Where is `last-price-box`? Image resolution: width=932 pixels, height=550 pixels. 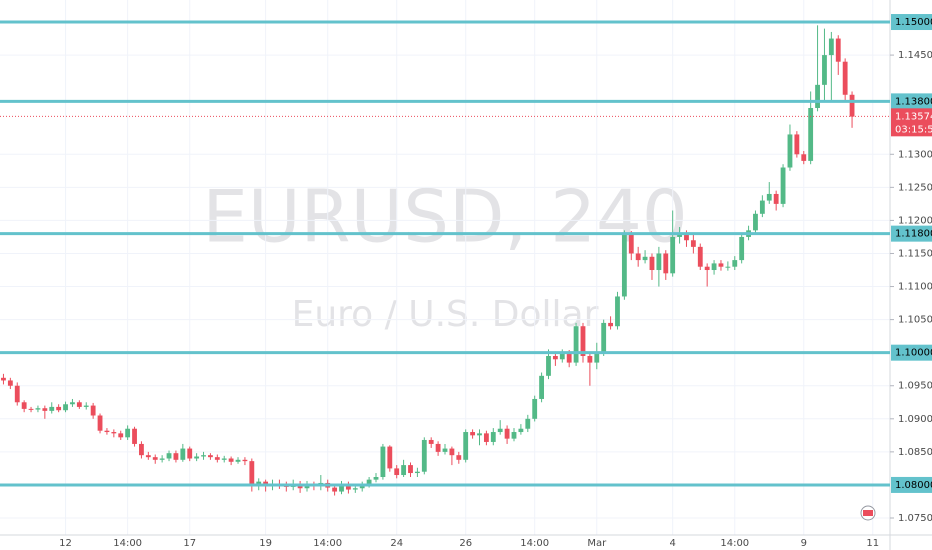 last-price-box is located at coordinates (911, 122).